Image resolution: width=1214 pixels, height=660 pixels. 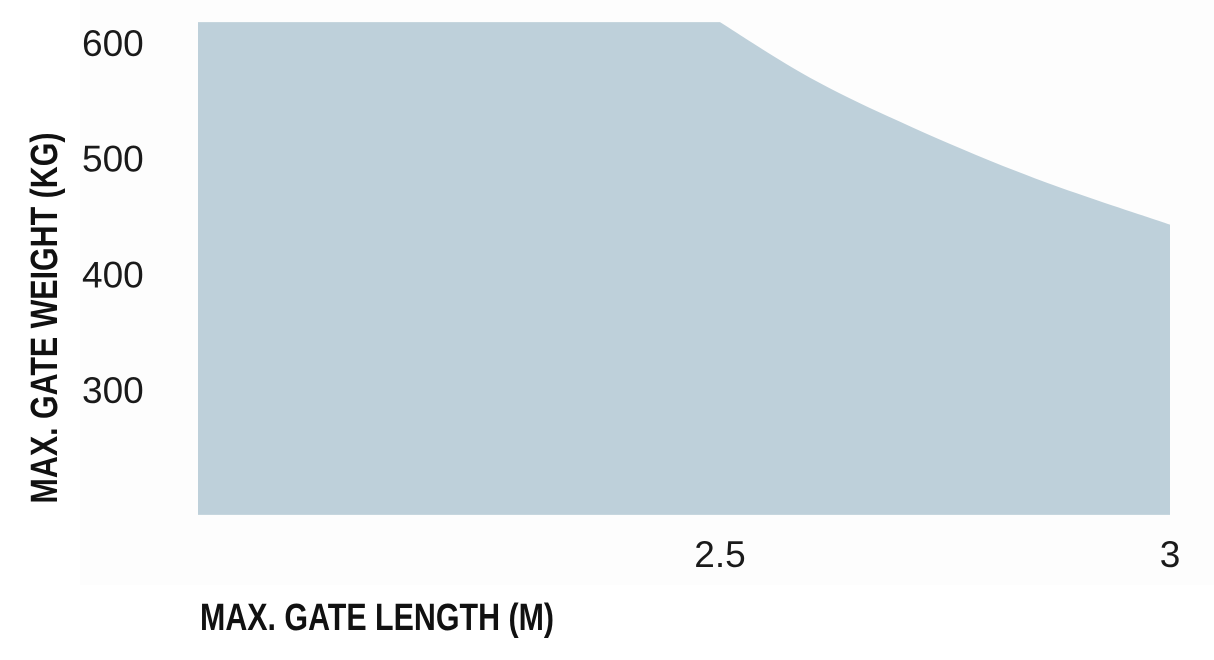 What do you see at coordinates (719, 554) in the screenshot?
I see `x-tick-label: 2.5` at bounding box center [719, 554].